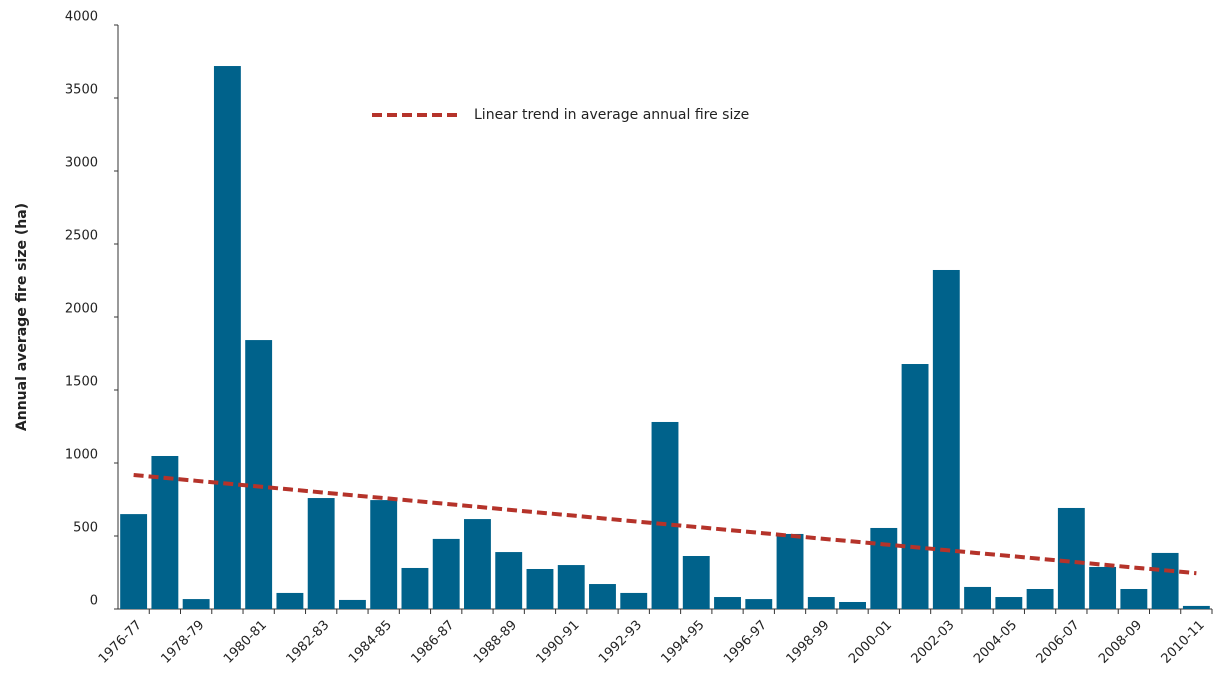 Image resolution: width=1213 pixels, height=700 pixels. Describe the element at coordinates (22, 317) in the screenshot. I see `y-axis-label: Annual average fire size (ha)` at that location.